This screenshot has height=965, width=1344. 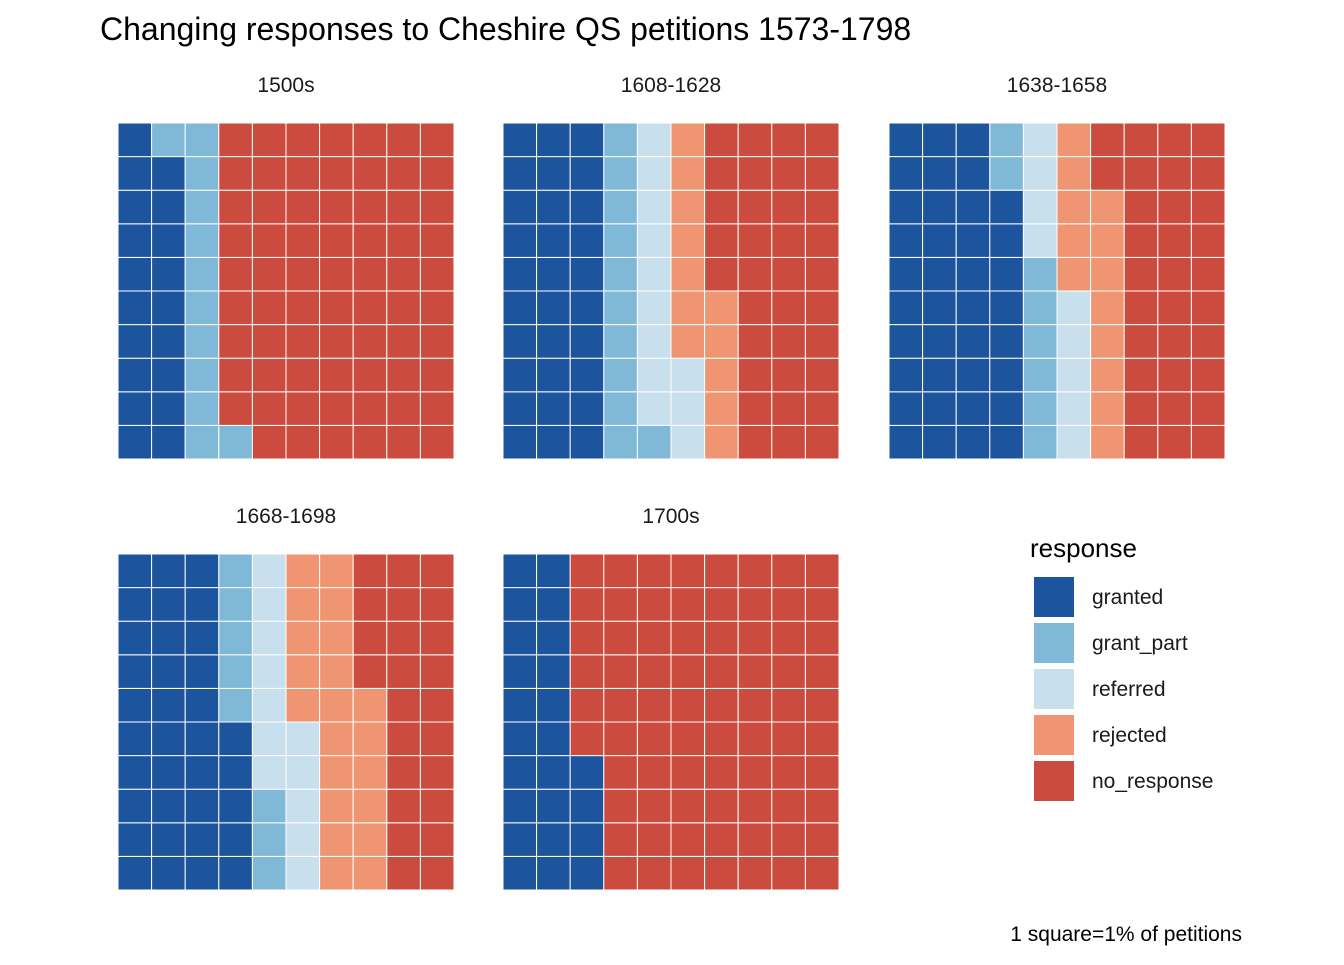 What do you see at coordinates (1129, 735) in the screenshot?
I see `legend-label-rejected: rejected` at bounding box center [1129, 735].